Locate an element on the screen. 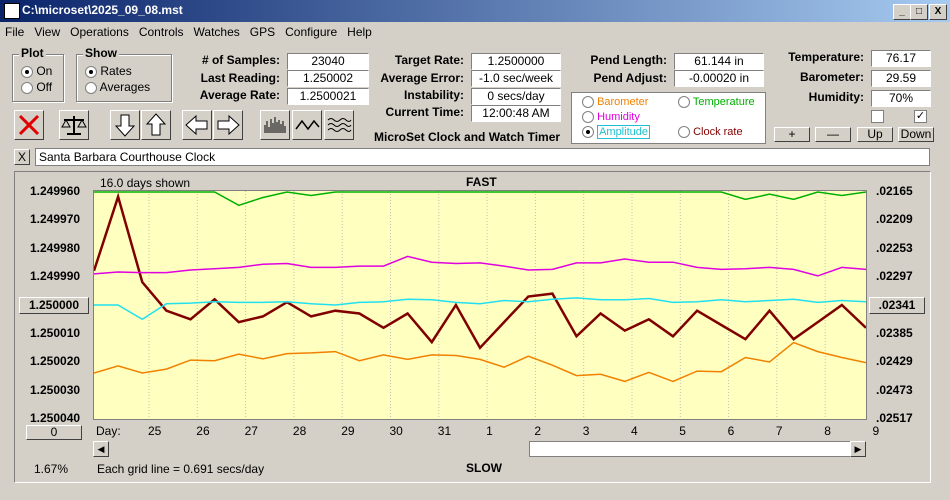 This screenshot has height=500, width=950. down-button: Down is located at coordinates (916, 134).